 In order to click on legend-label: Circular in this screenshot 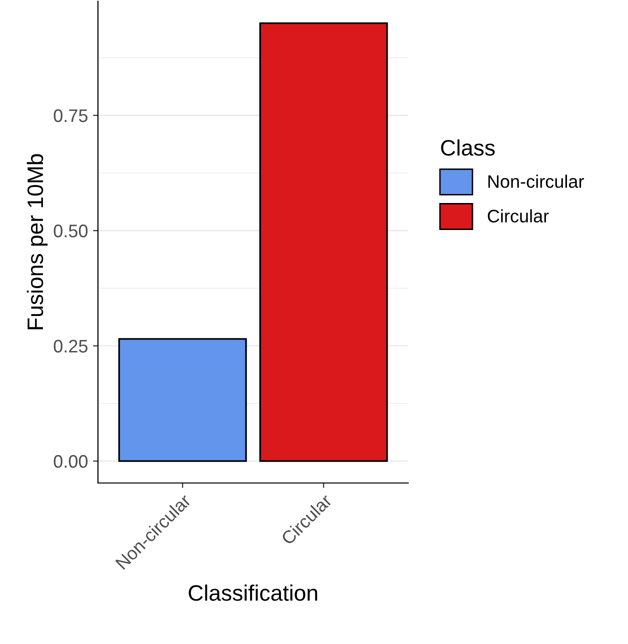, I will do `click(518, 215)`.